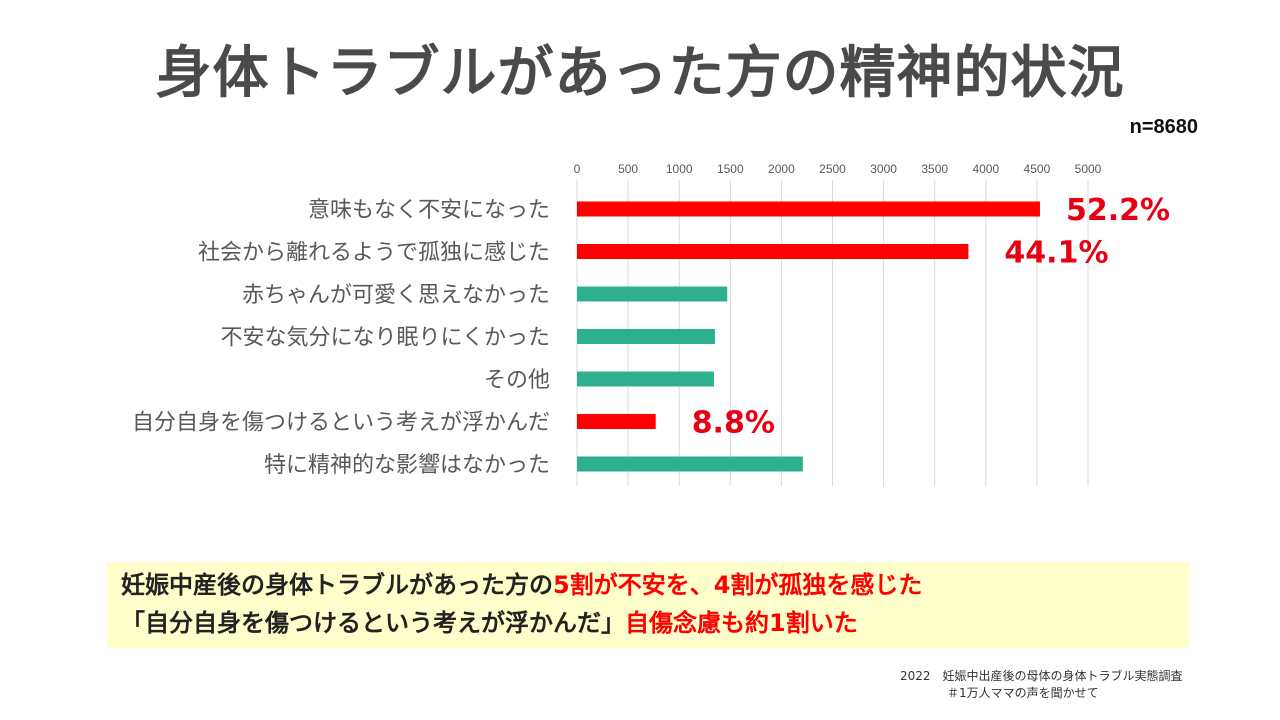  Describe the element at coordinates (517, 380) in the screenshot. I see `category-label: その他` at that location.